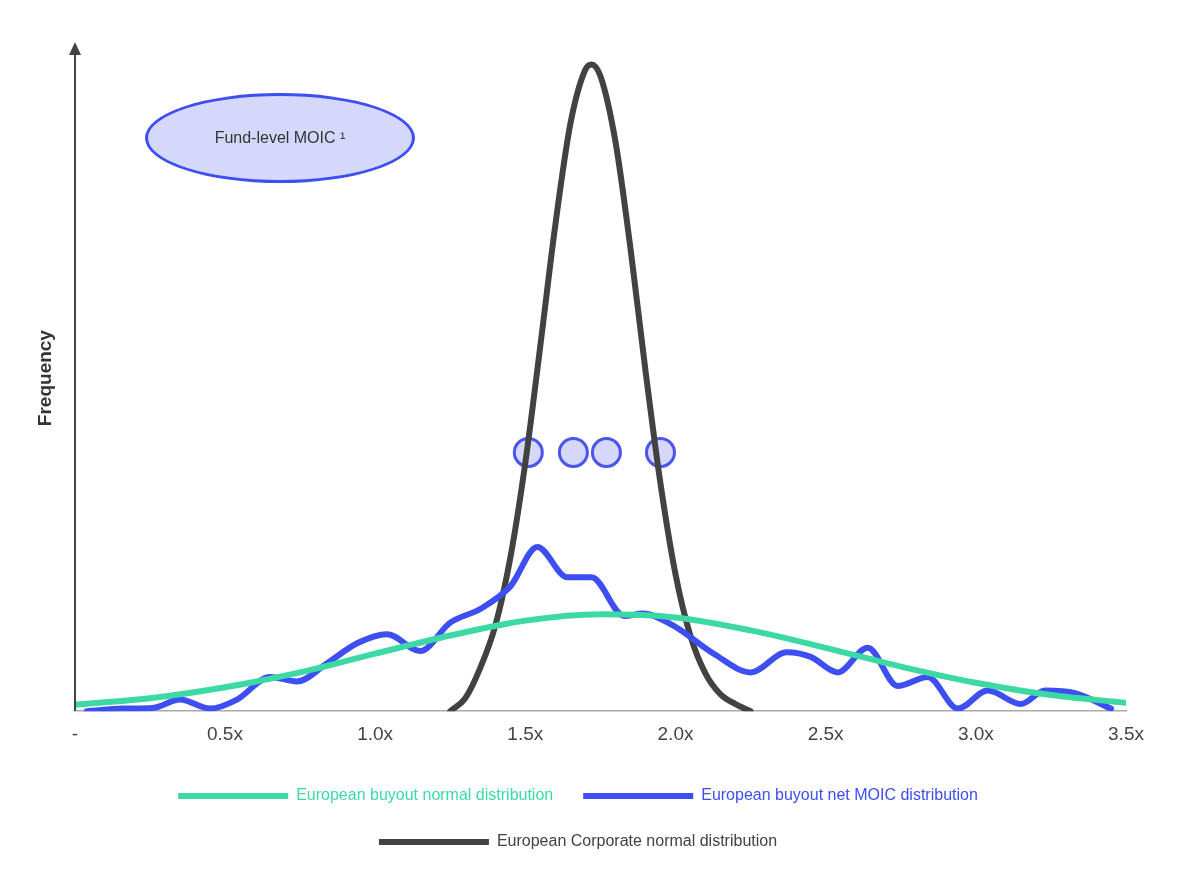 This screenshot has height=875, width=1186. I want to click on y-axis-title: Frequency, so click(44, 378).